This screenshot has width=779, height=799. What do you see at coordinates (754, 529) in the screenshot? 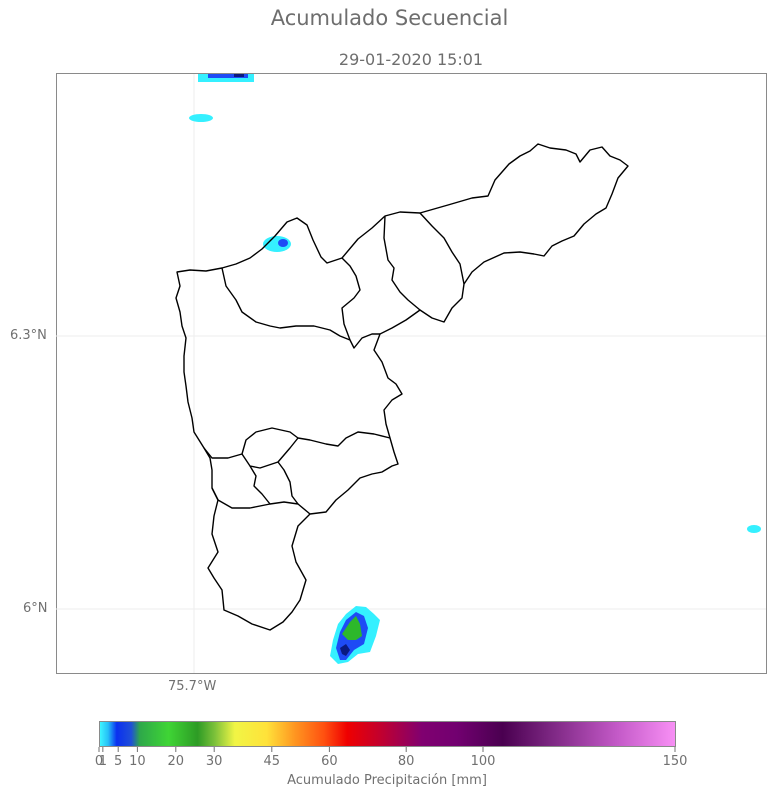
I see `rain-cell-east` at bounding box center [754, 529].